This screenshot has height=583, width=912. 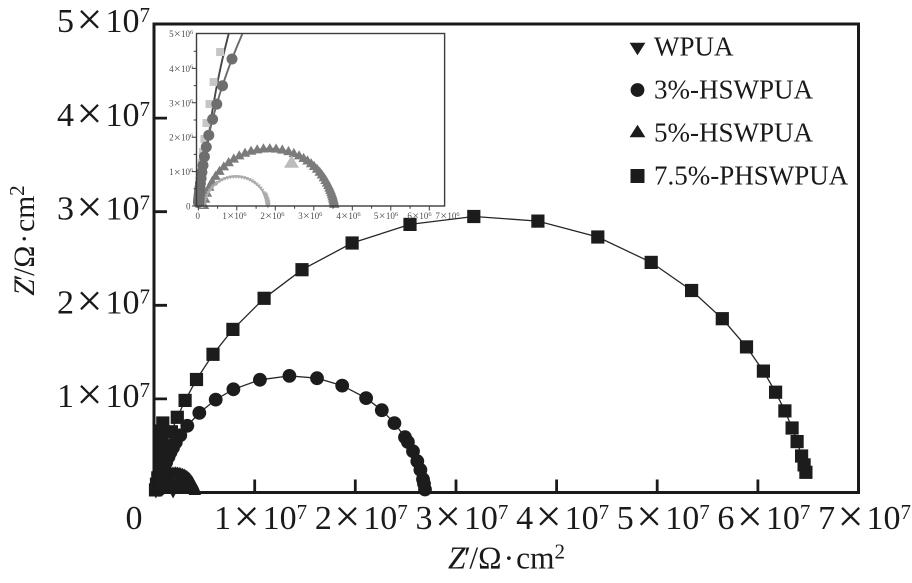 What do you see at coordinates (733, 133) in the screenshot?
I see `svg-text: 5%-HSWPUA` at bounding box center [733, 133].